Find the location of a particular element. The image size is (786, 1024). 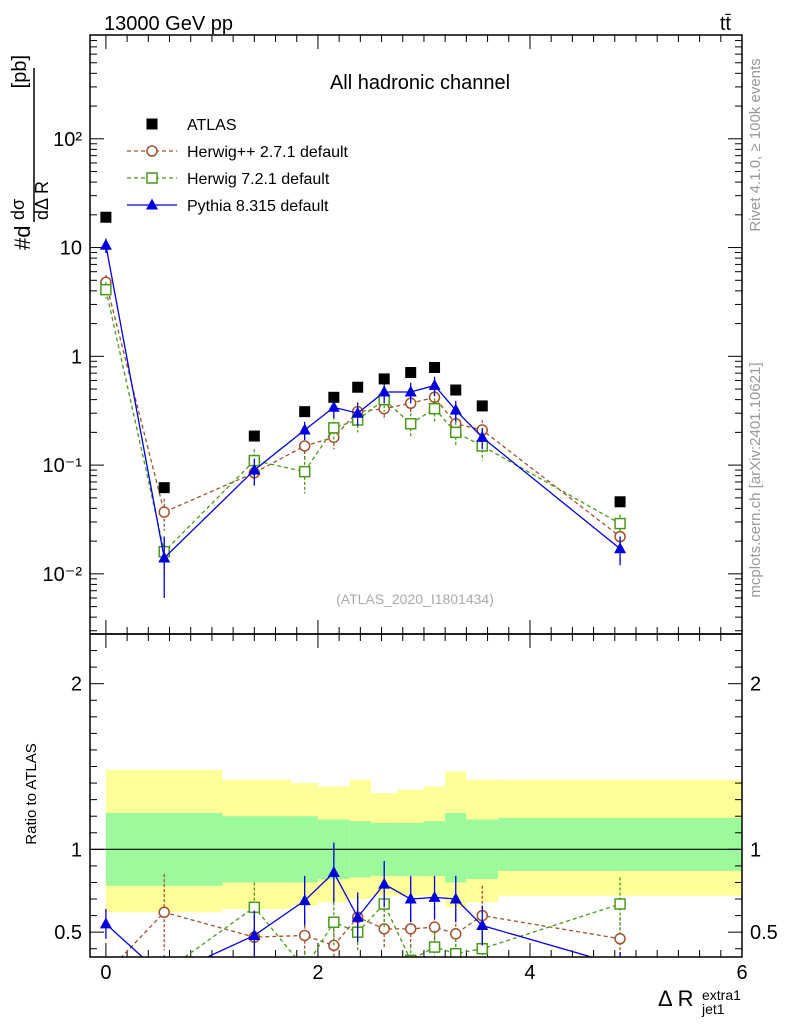

x-tick-label: 4 is located at coordinates (529, 973).